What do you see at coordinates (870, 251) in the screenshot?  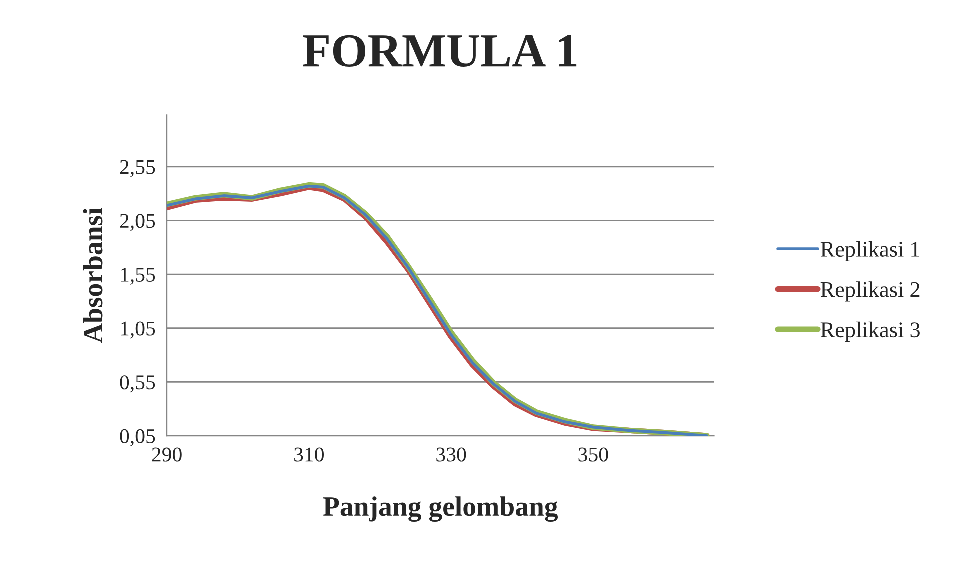 I see `legend-label: Replikasi 1` at bounding box center [870, 251].